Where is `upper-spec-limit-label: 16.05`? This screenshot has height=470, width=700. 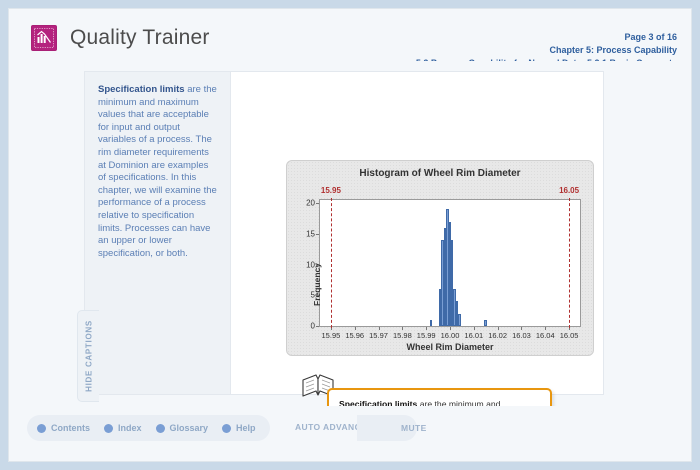 upper-spec-limit-label: 16.05 is located at coordinates (569, 190).